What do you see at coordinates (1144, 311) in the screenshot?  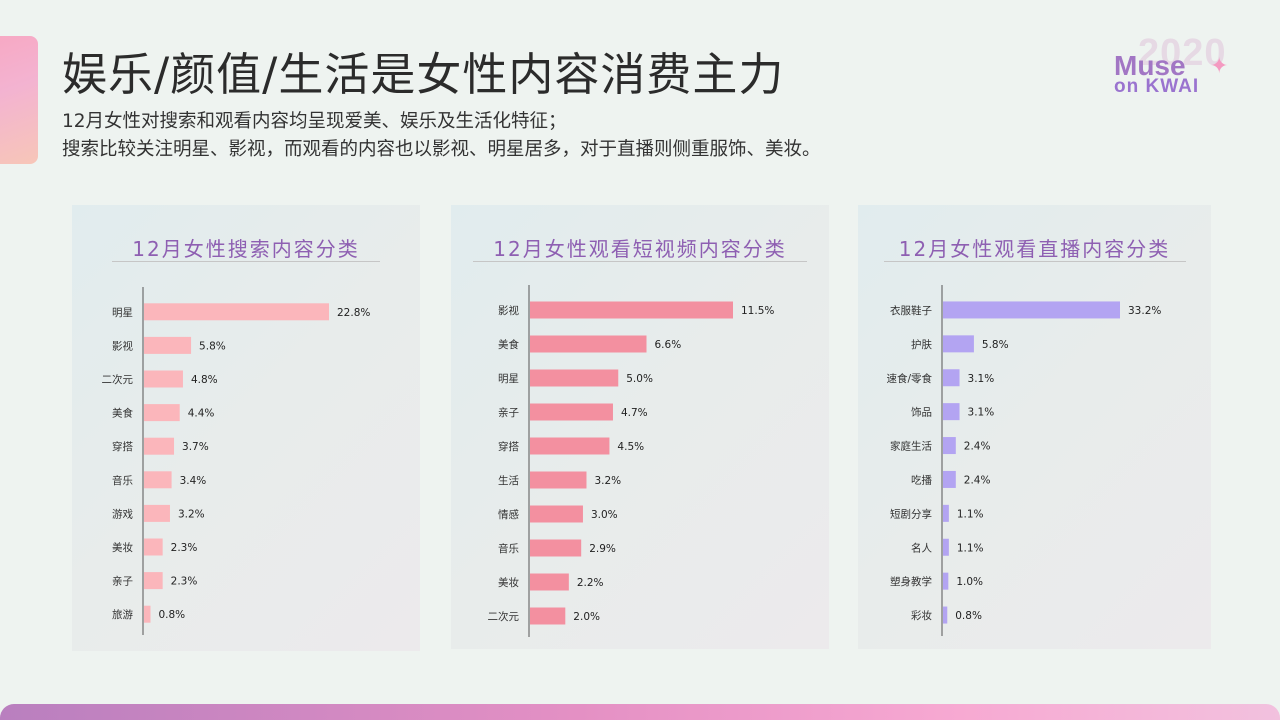 I see `data-label: 33.2%` at bounding box center [1144, 311].